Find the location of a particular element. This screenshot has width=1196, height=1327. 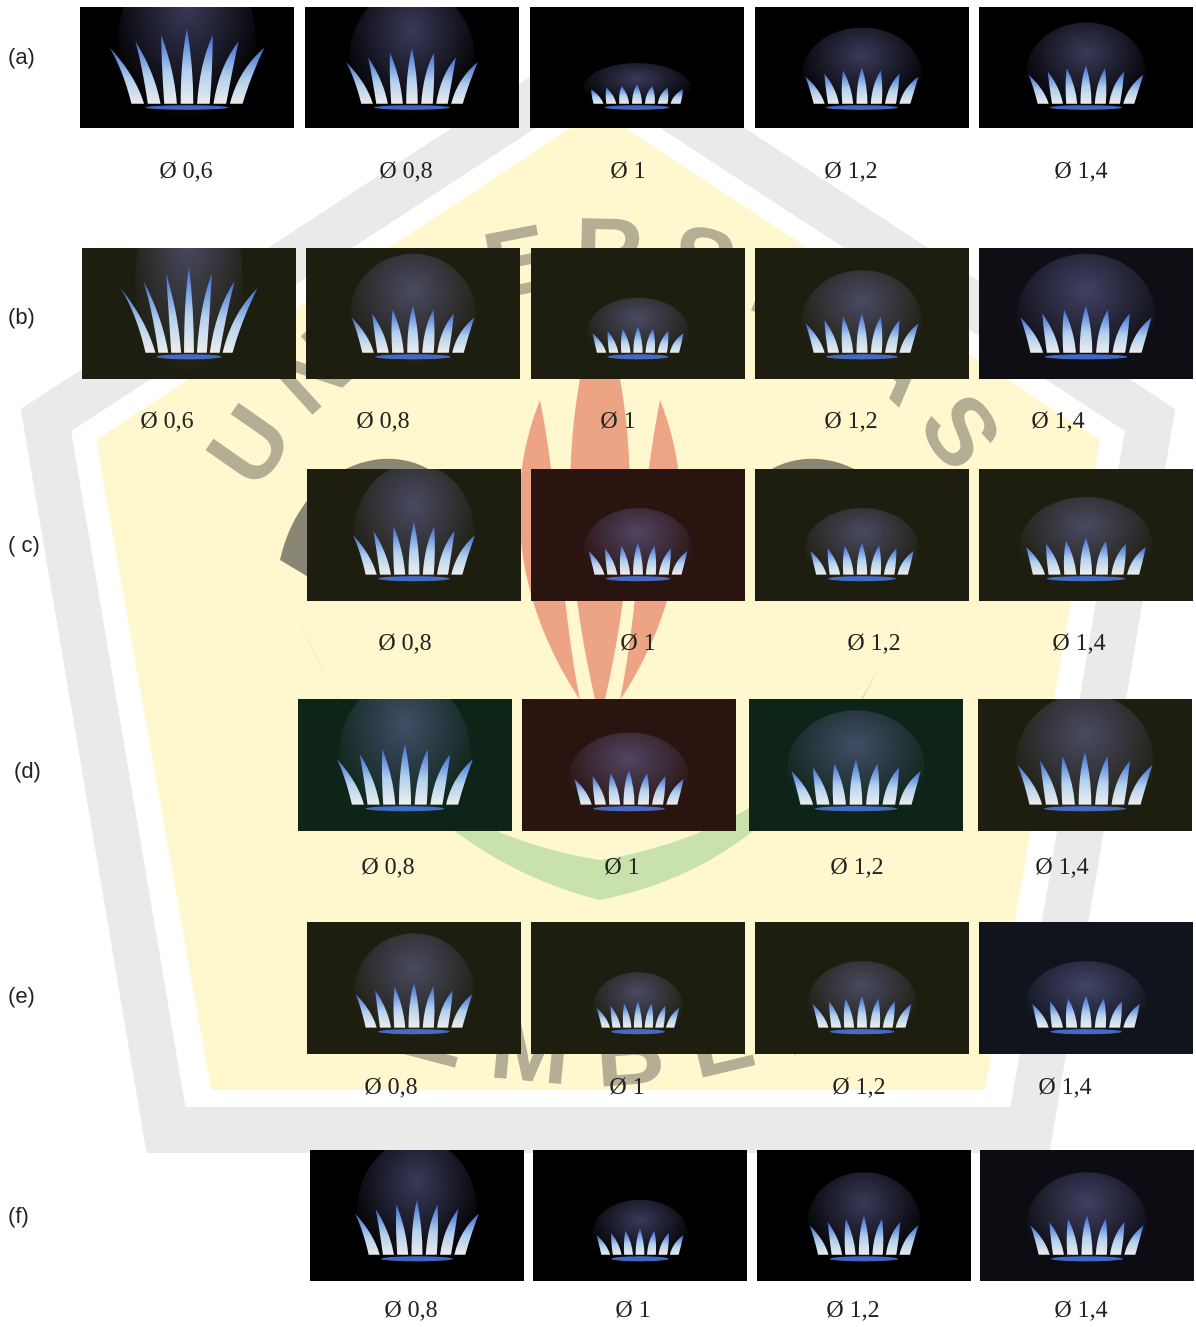

diameter-caption: Ø 0,6 is located at coordinates (186, 171).